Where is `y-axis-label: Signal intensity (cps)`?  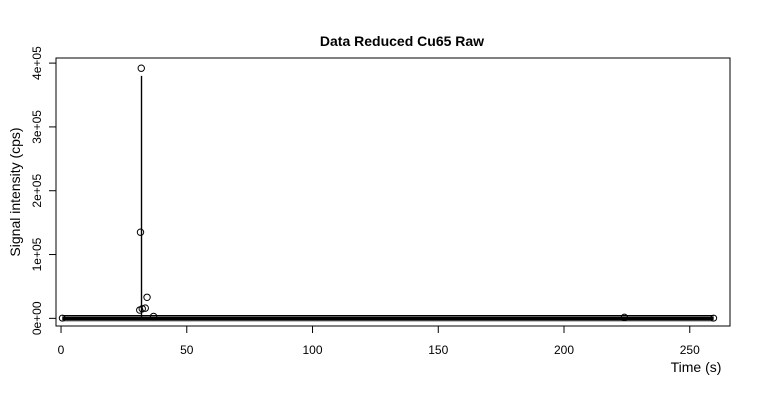
y-axis-label: Signal intensity (cps) is located at coordinates (15, 191).